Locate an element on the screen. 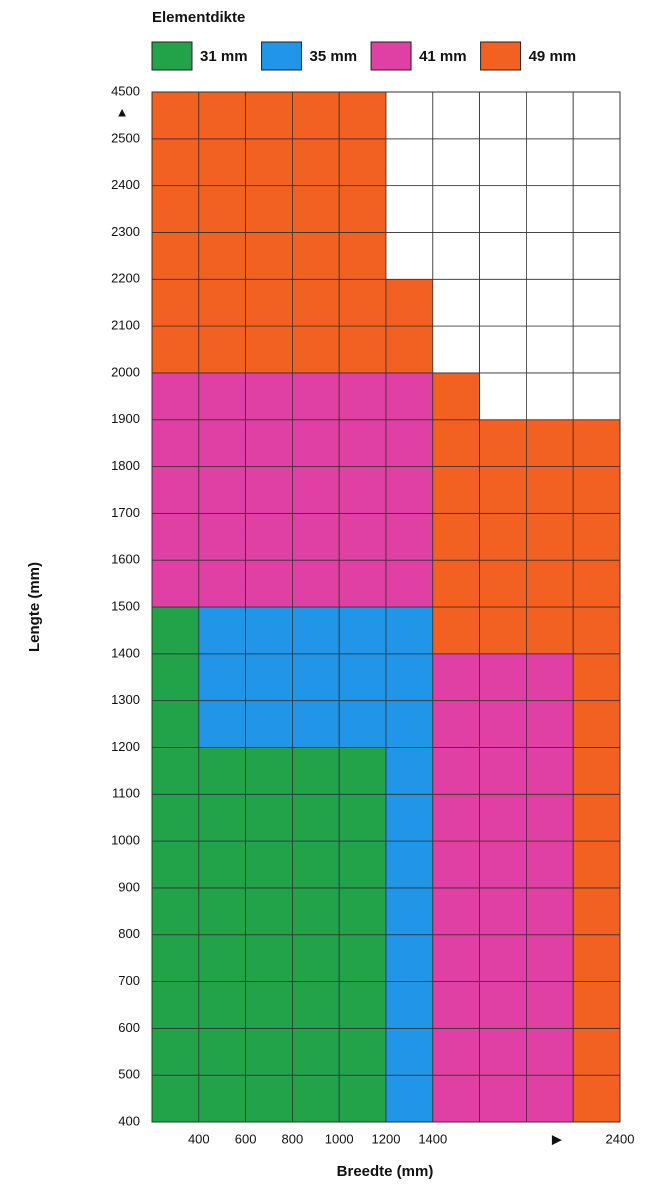  y-tick-label: 2500 is located at coordinates (125, 137).